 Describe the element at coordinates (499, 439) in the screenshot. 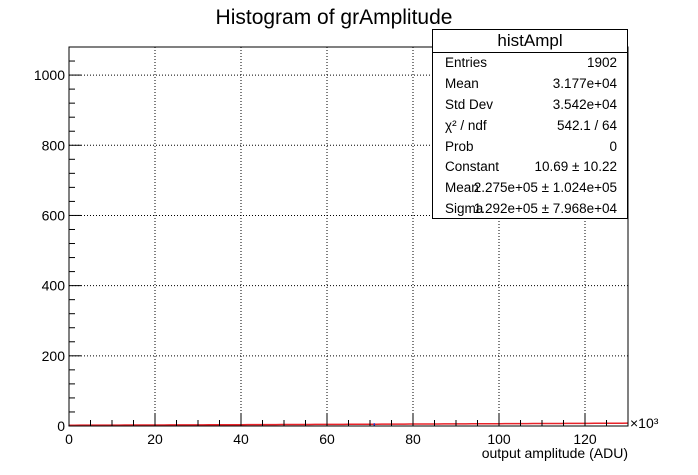

I see `x-tick-label: 100` at that location.